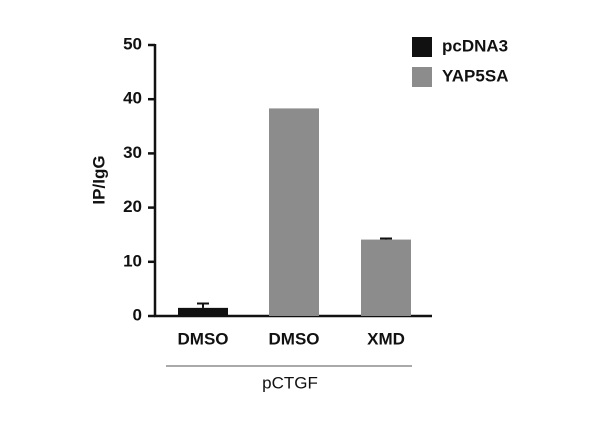  What do you see at coordinates (386, 338) in the screenshot?
I see `x-tick-label: XMD` at bounding box center [386, 338].